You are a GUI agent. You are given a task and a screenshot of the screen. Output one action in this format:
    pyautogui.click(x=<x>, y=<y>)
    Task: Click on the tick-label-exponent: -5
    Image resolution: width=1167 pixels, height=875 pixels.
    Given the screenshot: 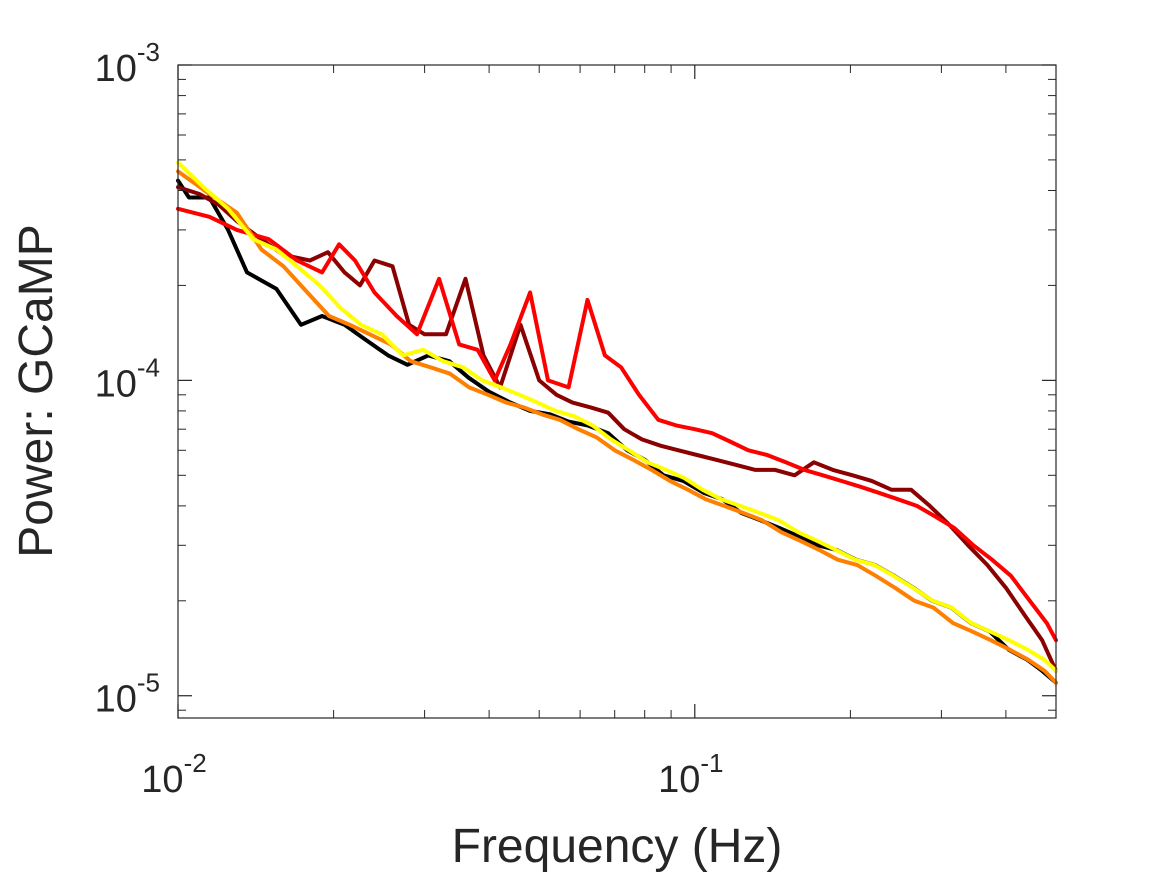 What is the action you would take?
    pyautogui.click(x=148, y=683)
    